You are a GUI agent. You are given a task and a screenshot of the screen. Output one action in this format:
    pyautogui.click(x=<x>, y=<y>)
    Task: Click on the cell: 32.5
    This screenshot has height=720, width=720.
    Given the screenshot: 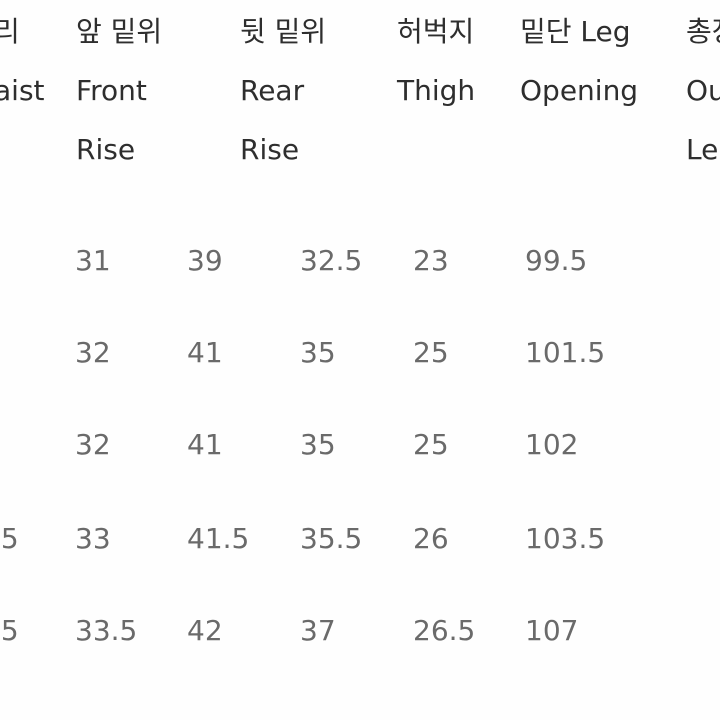 What is the action you would take?
    pyautogui.click(x=331, y=260)
    